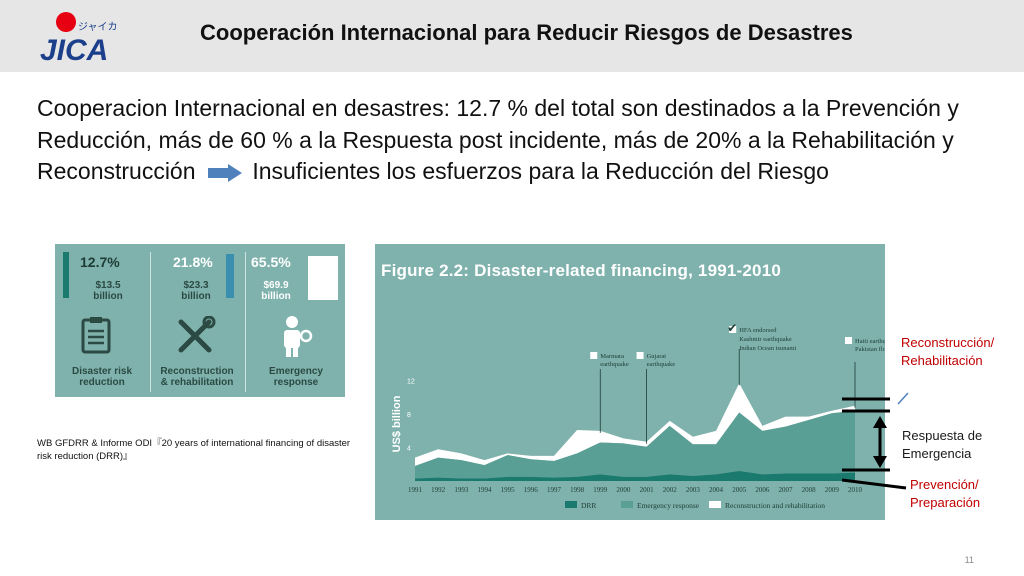  What do you see at coordinates (693, 490) in the screenshot?
I see `x-tick-label: 2003` at bounding box center [693, 490].